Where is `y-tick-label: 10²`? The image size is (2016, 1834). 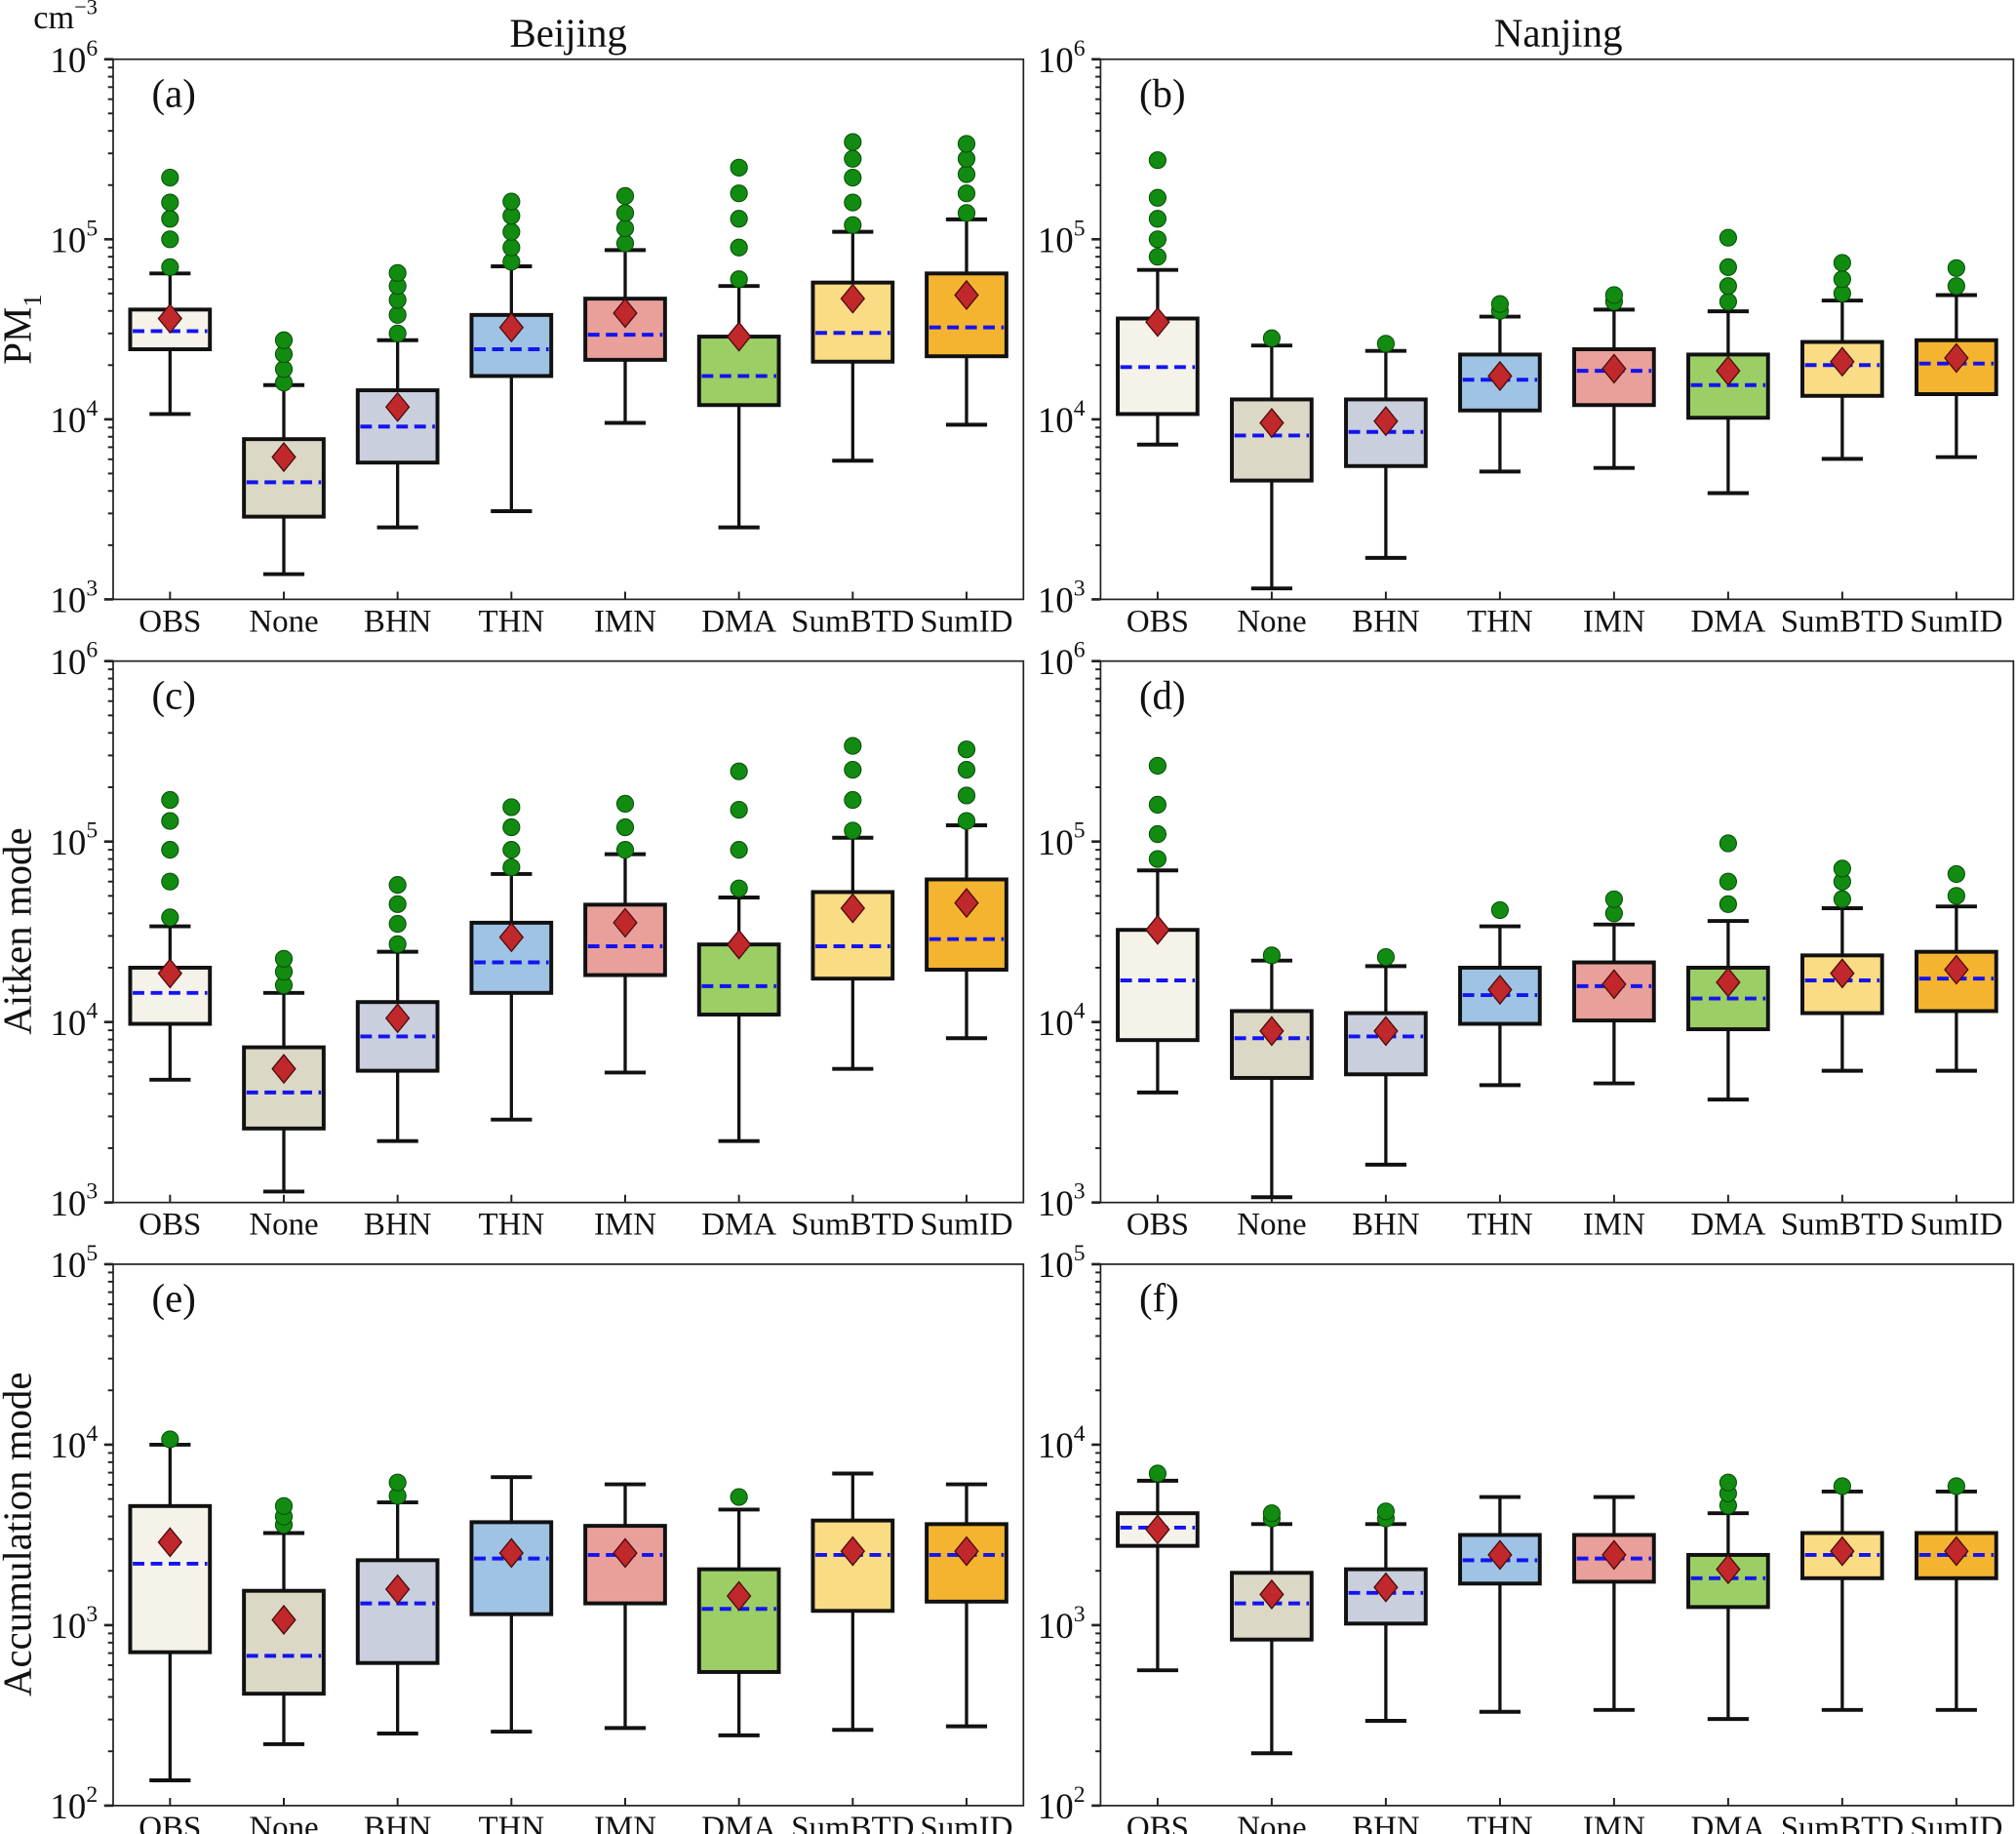
y-tick-label: 10² is located at coordinates (74, 1804).